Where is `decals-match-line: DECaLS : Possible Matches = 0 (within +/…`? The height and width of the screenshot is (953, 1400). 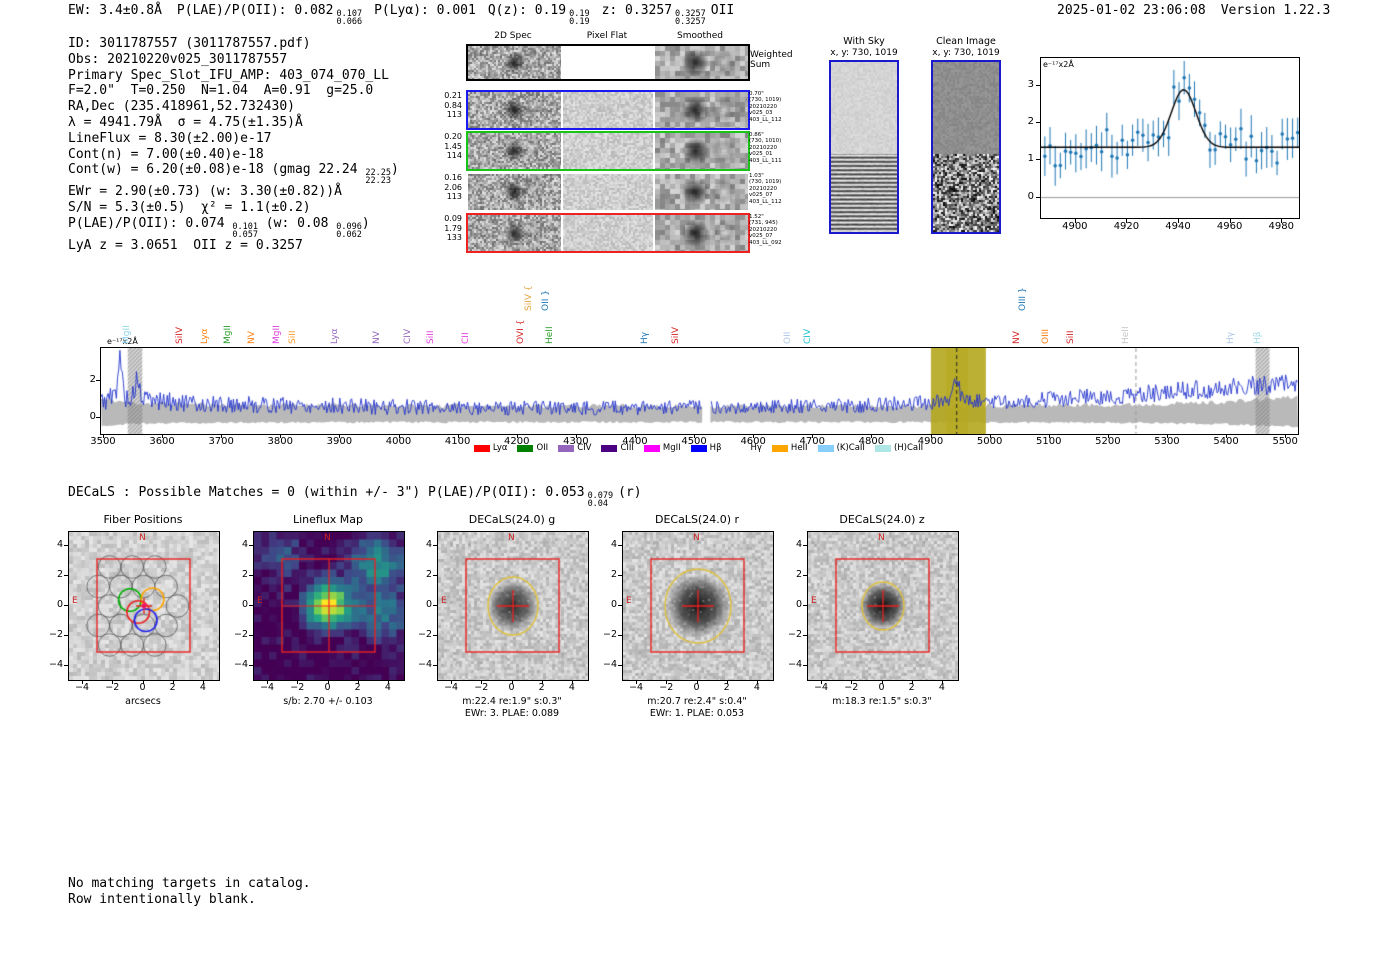 decals-match-line: DECaLS : Possible Matches = 0 (within +/… is located at coordinates (355, 497).